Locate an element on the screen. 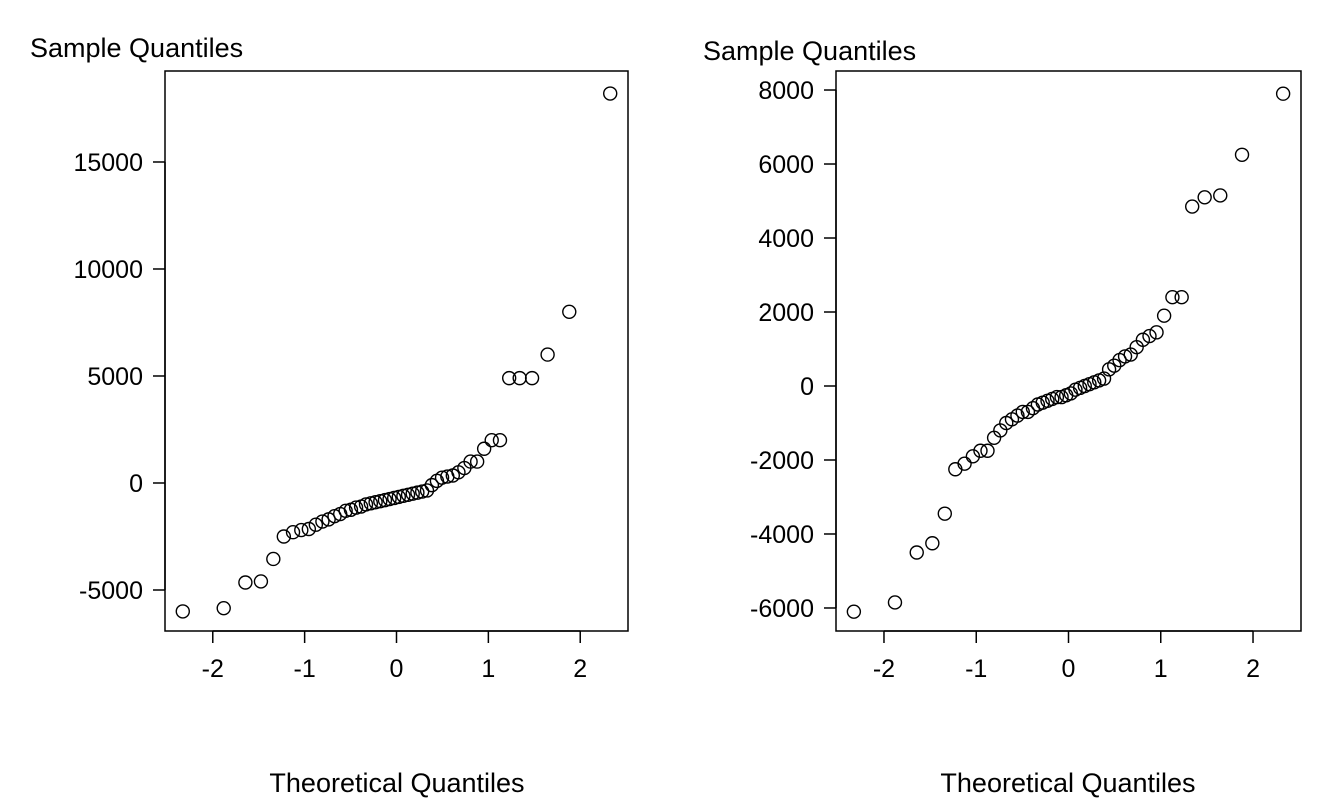 This screenshot has height=806, width=1344. y-tick-label: -5000 is located at coordinates (111, 591).